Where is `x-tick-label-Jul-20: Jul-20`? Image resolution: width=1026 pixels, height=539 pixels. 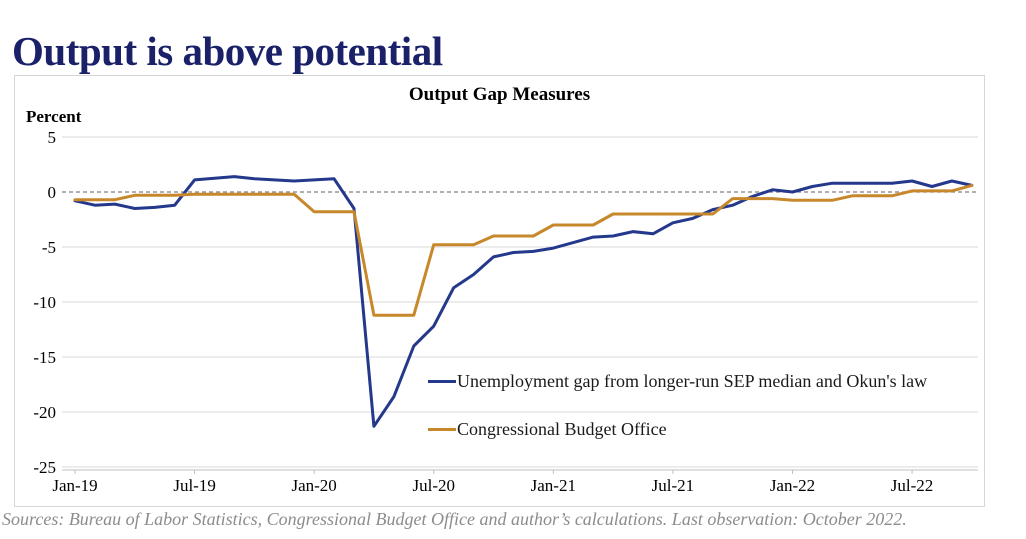 x-tick-label-Jul-20: Jul-20 is located at coordinates (433, 485).